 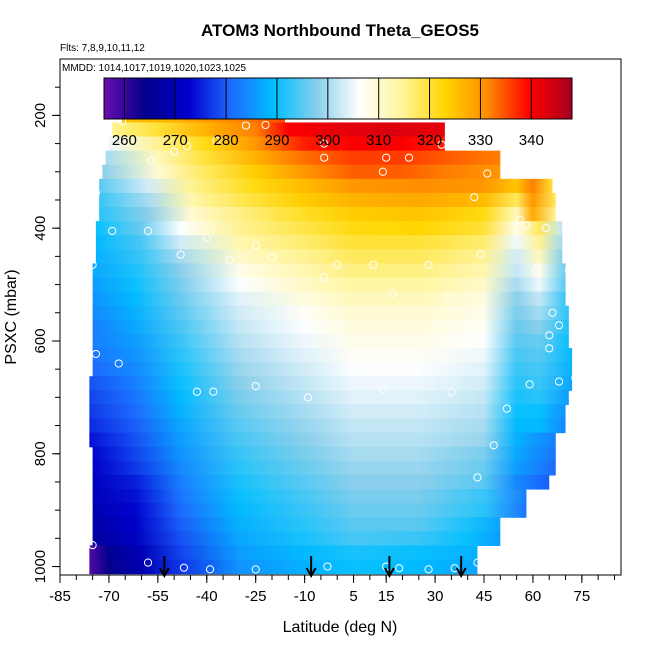 What do you see at coordinates (327, 140) in the screenshot?
I see `colorbar-tick-label: 300` at bounding box center [327, 140].